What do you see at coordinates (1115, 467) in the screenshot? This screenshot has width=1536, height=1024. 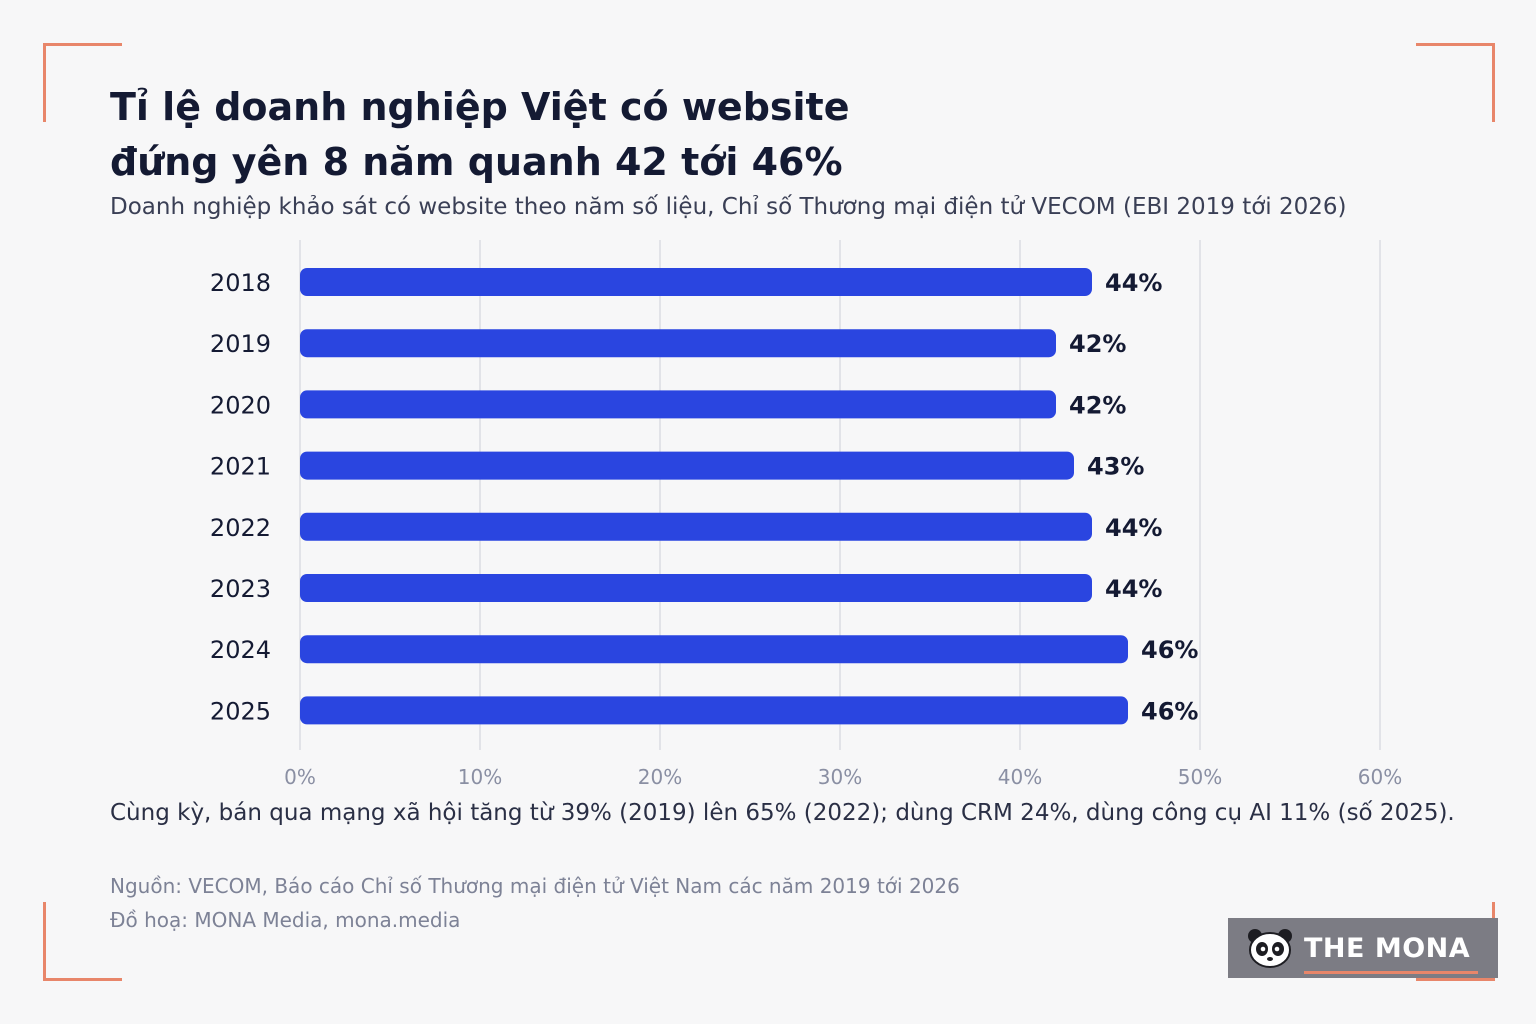 I see `value-label: 43%` at bounding box center [1115, 467].